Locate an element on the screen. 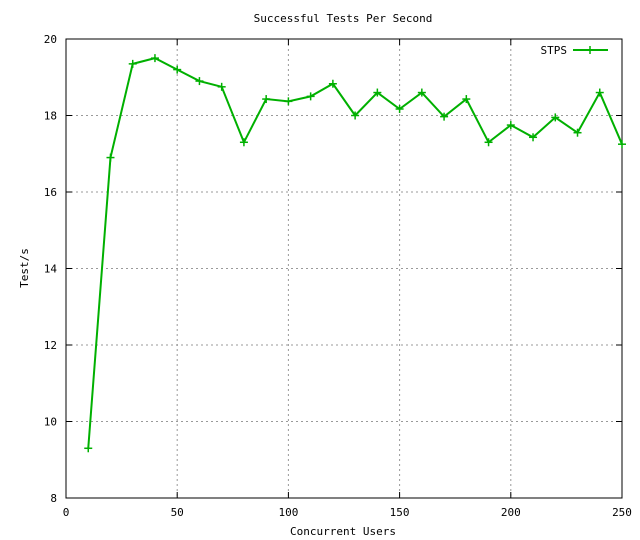 The width and height of the screenshot is (640, 540). x-tick-label: 250 is located at coordinates (622, 512).